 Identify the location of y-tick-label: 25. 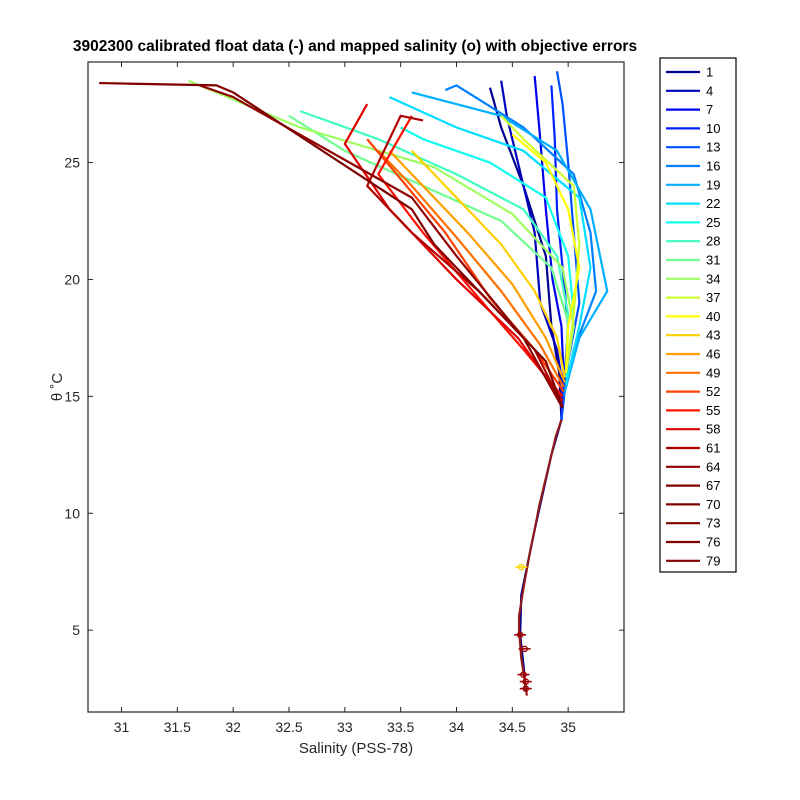
(72, 163).